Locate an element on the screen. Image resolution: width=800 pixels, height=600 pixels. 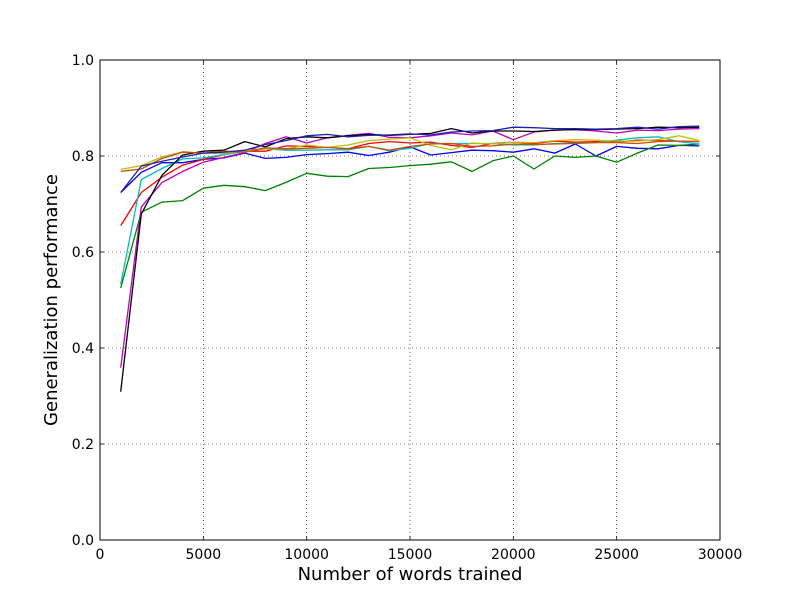
y-axis-label: Generalization performance is located at coordinates (51, 300).